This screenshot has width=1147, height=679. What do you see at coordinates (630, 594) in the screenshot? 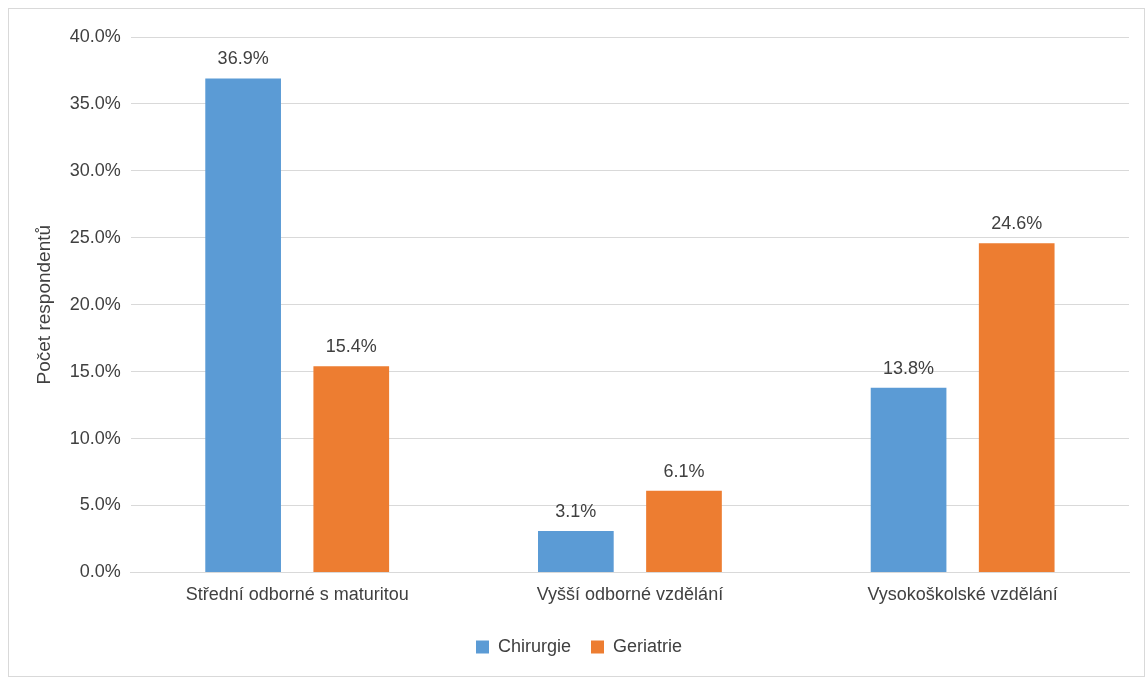
I see `x-tick-label: Vyšší odborné vzdělání` at bounding box center [630, 594].